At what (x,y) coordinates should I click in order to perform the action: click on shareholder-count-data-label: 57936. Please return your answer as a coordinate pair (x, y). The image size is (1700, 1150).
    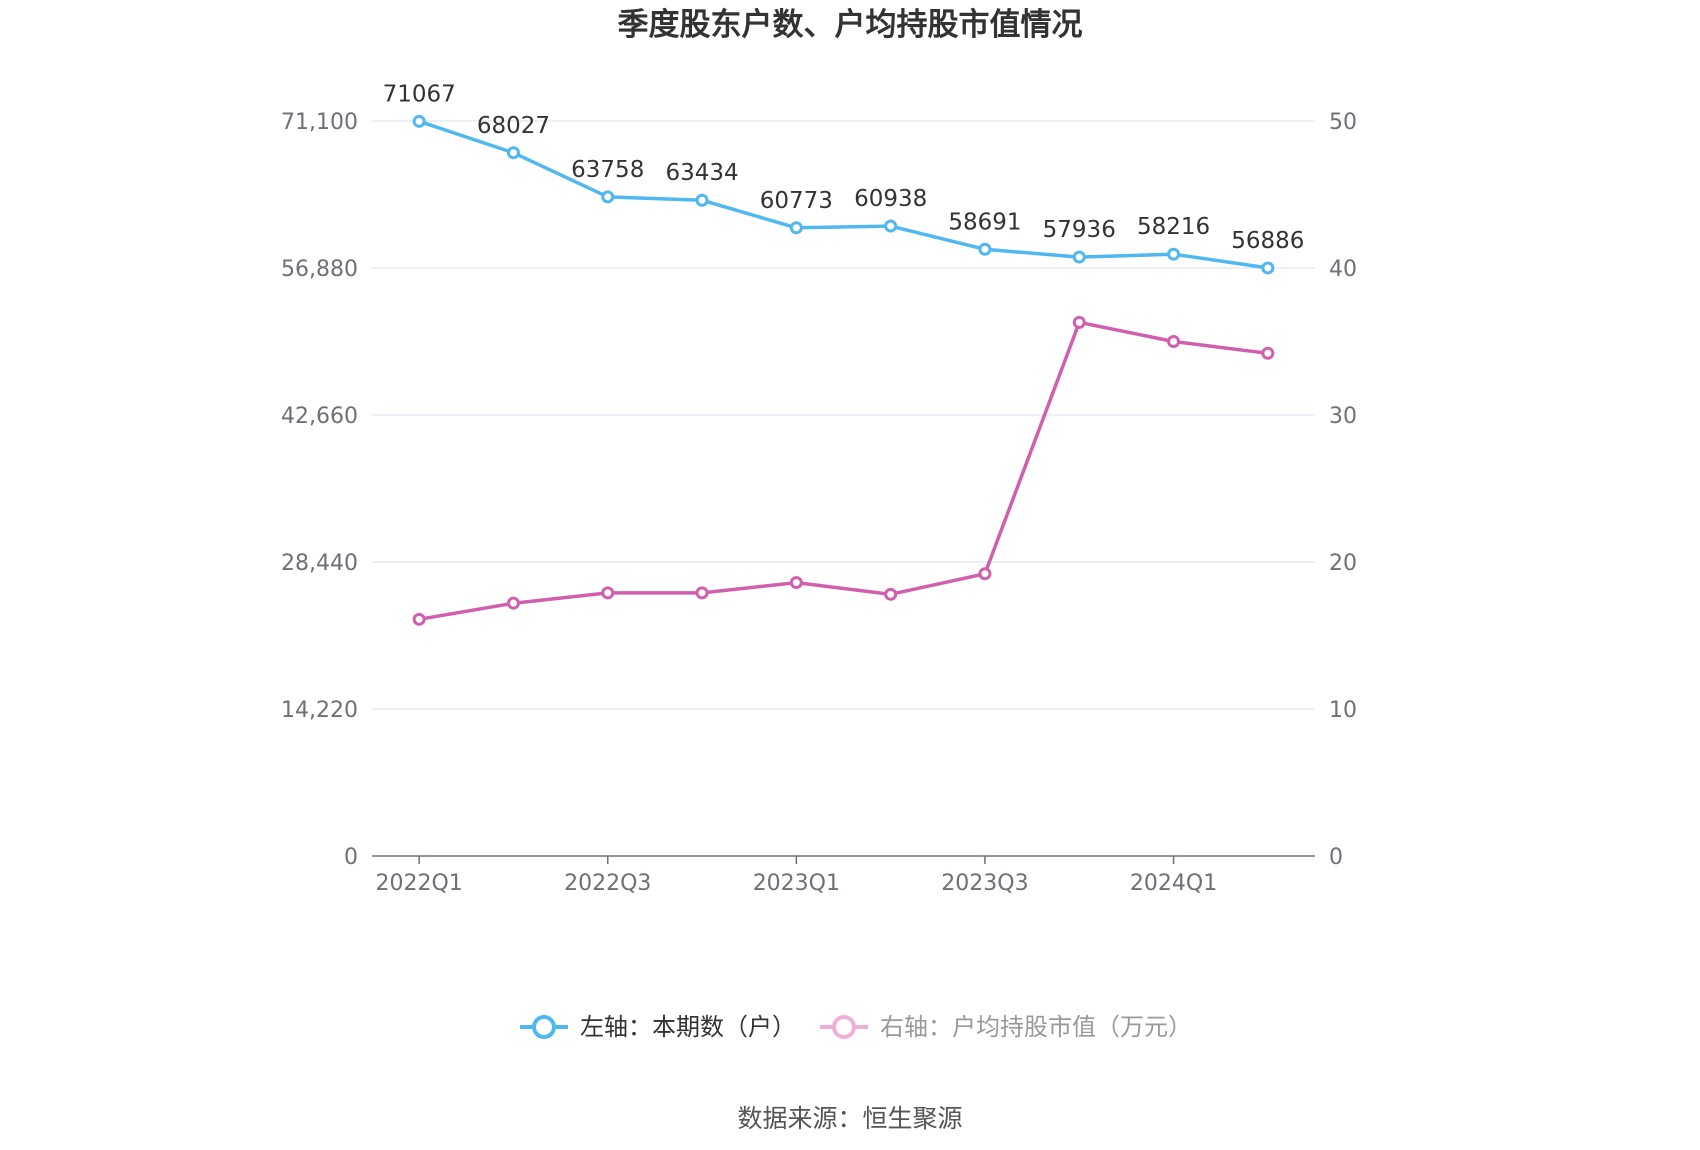
    Looking at the image, I should click on (1079, 230).